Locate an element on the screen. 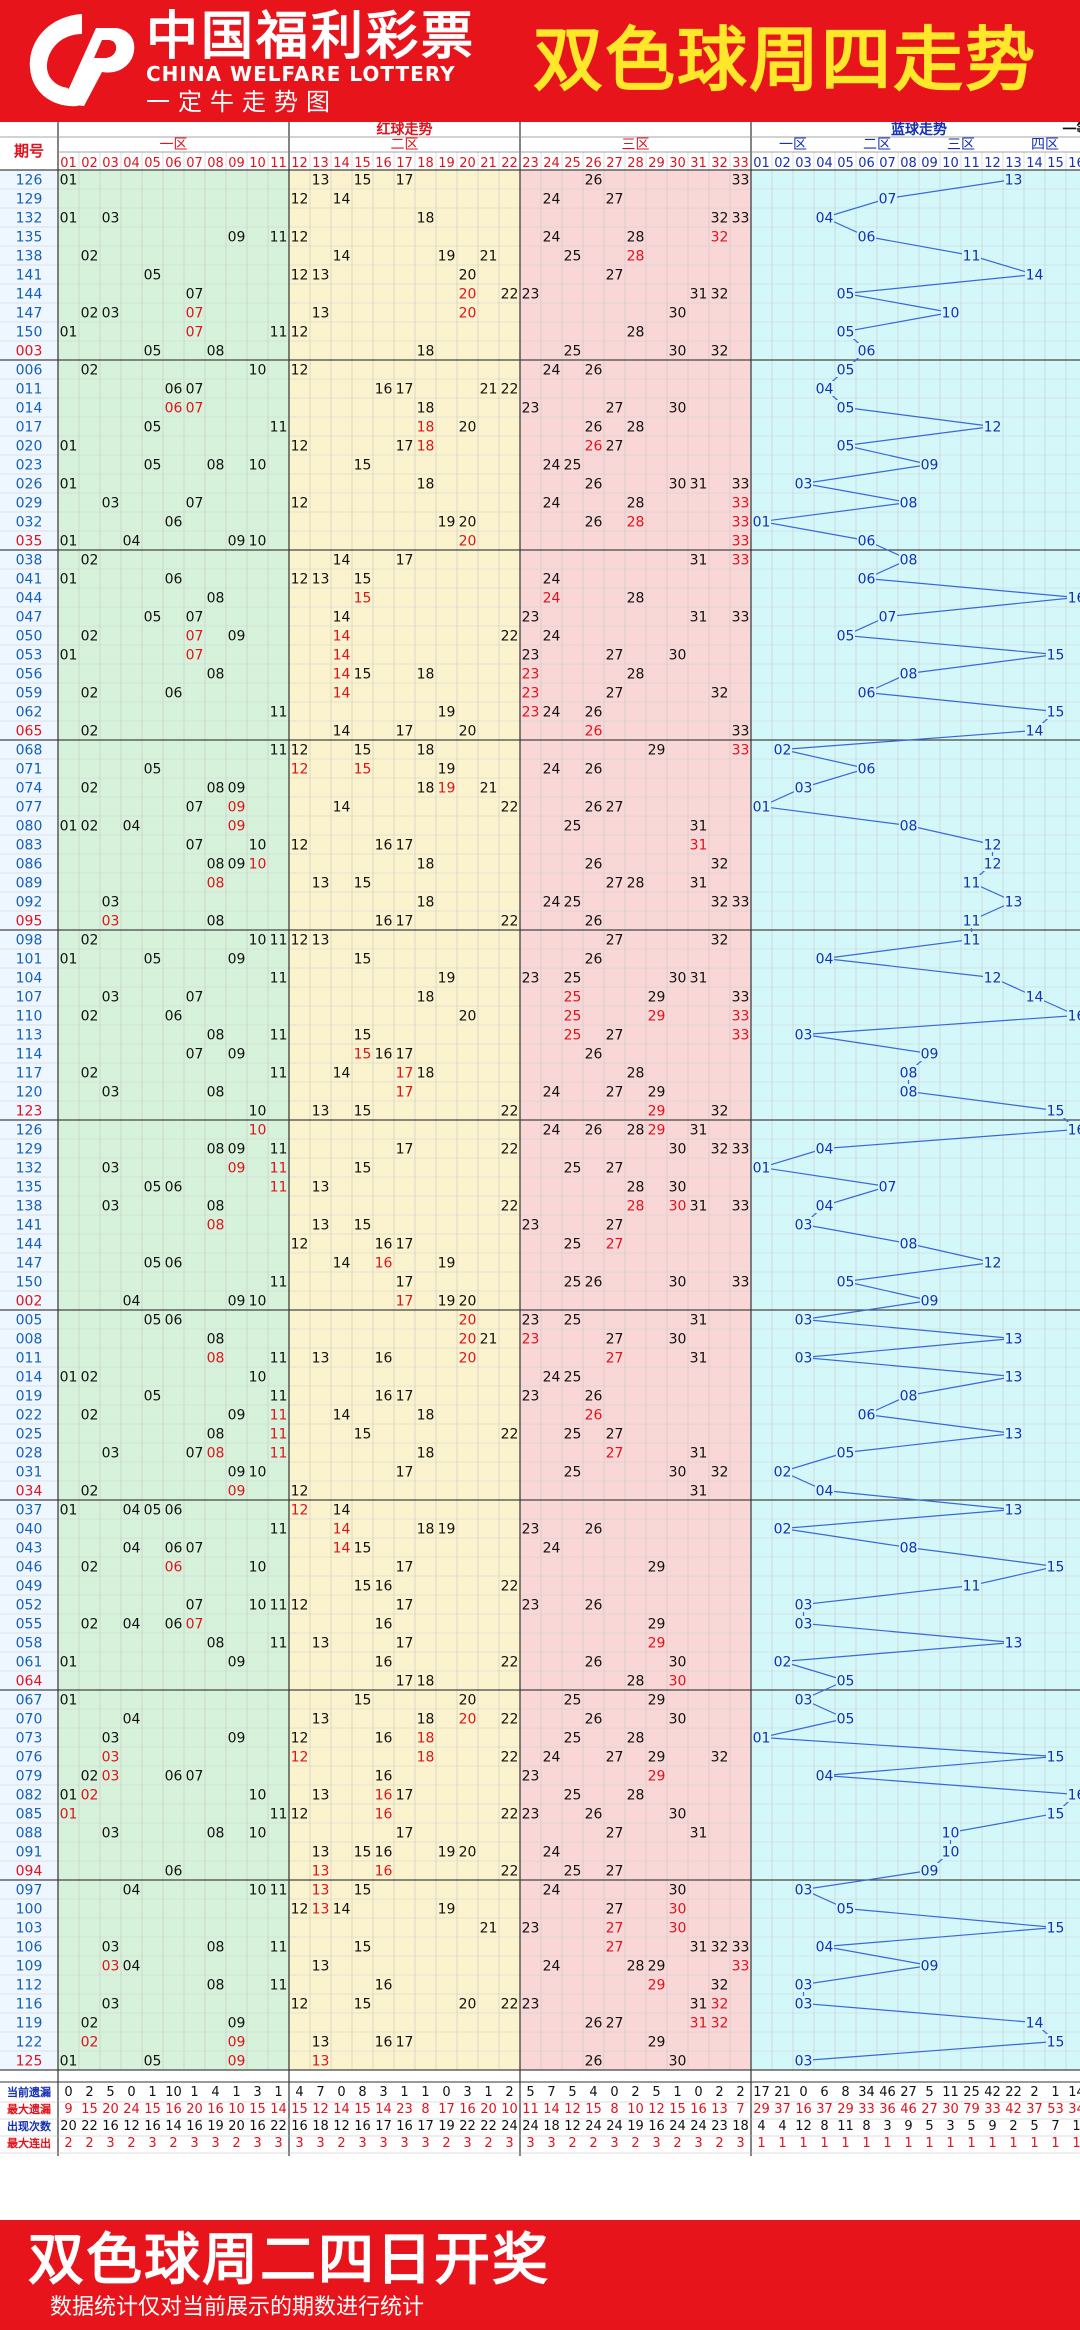  red-stat-value: 20 is located at coordinates (68, 2126).